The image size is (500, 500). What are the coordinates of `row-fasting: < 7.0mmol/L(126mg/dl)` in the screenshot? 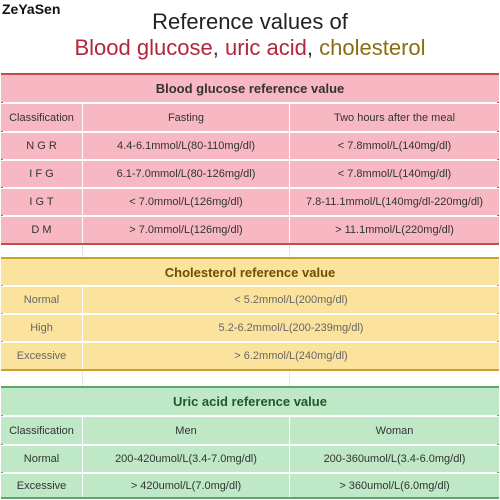 It's located at (186, 202).